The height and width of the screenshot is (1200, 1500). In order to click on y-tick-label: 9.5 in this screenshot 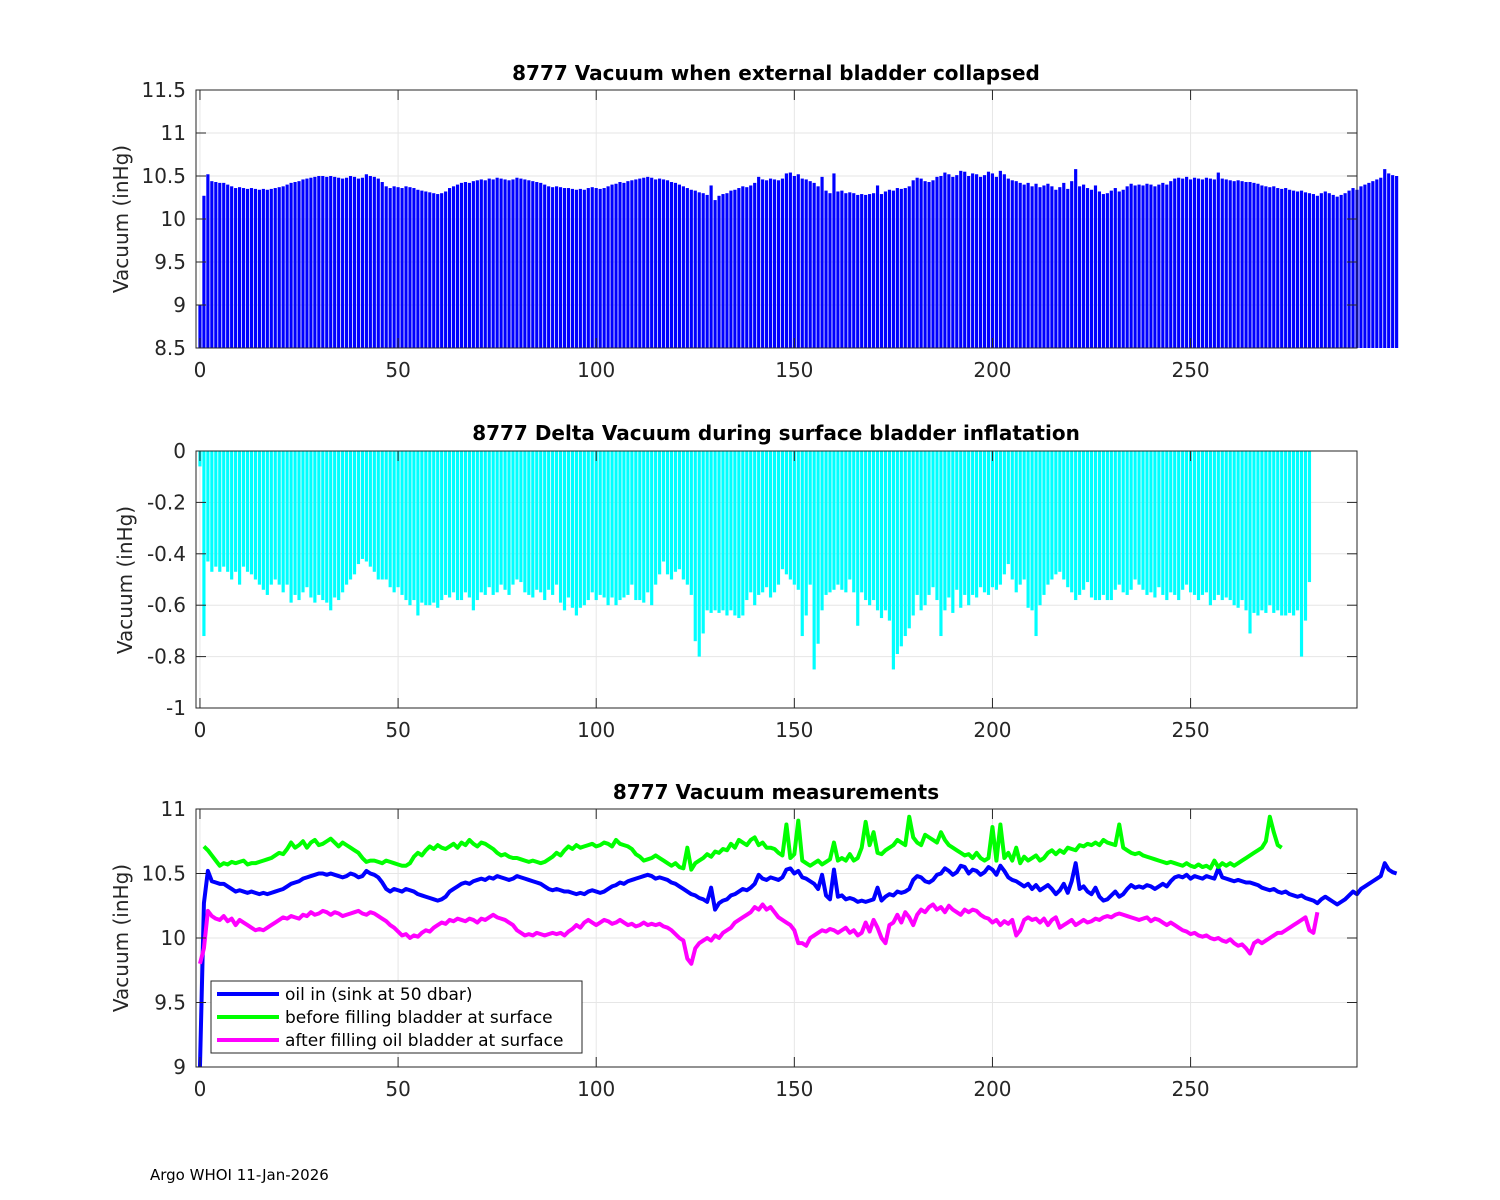, I will do `click(170, 262)`.